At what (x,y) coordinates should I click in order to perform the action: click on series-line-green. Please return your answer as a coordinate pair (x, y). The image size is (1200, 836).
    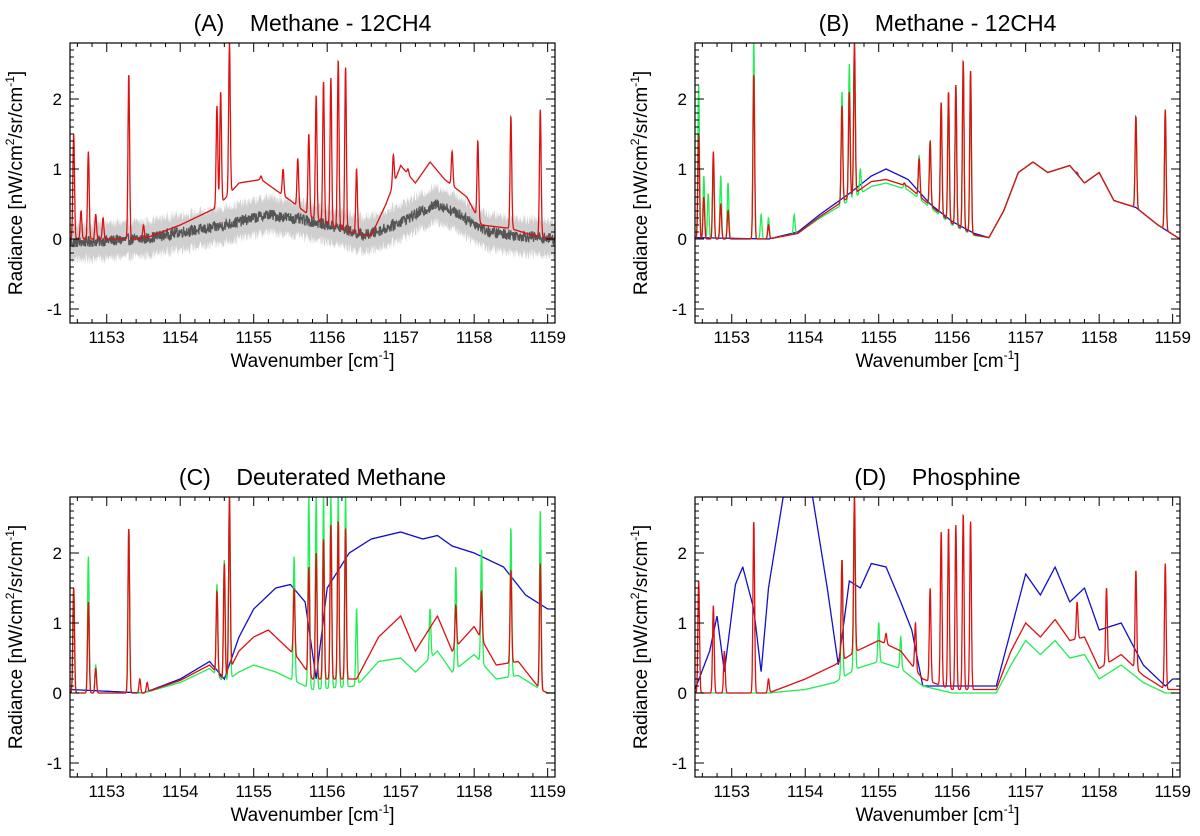
    Looking at the image, I should click on (937, 595).